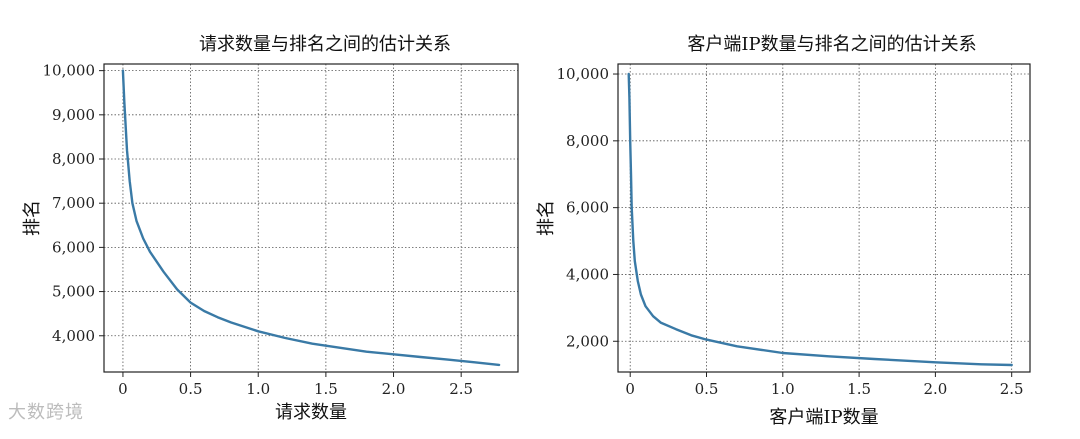 This screenshot has height=439, width=1080. Describe the element at coordinates (587, 341) in the screenshot. I see `y-tick-label: 2,000` at that location.